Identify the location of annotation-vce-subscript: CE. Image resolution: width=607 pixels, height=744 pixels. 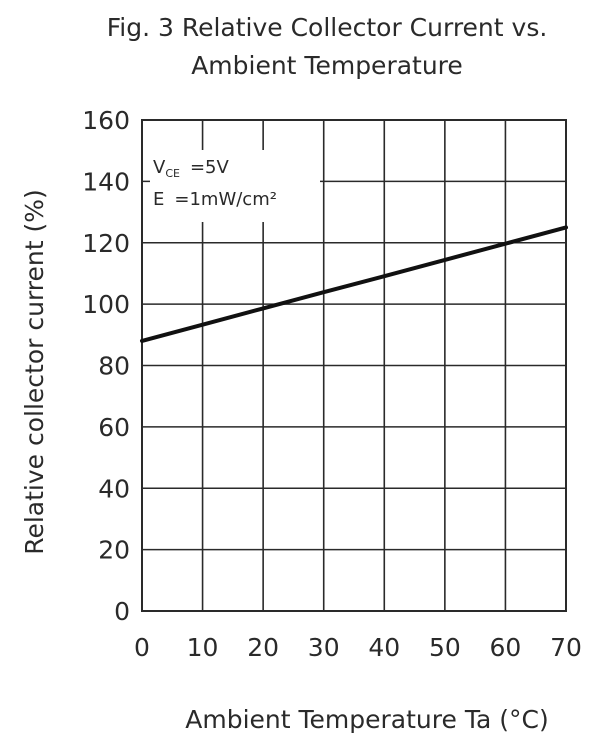
(172, 173).